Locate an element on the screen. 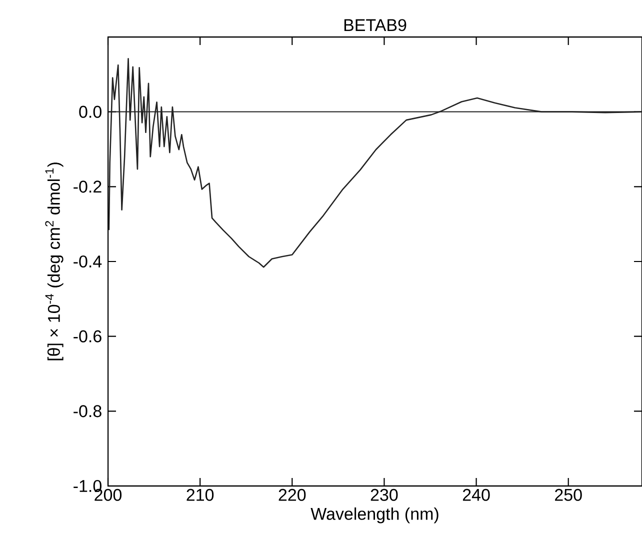 This screenshot has height=538, width=642. x-tick-label: 240 is located at coordinates (476, 494).